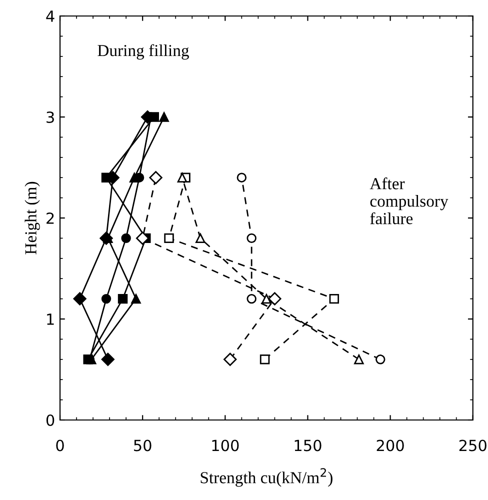 This screenshot has height=500, width=488. Describe the element at coordinates (50, 319) in the screenshot. I see `y-tick-label: 1` at that location.